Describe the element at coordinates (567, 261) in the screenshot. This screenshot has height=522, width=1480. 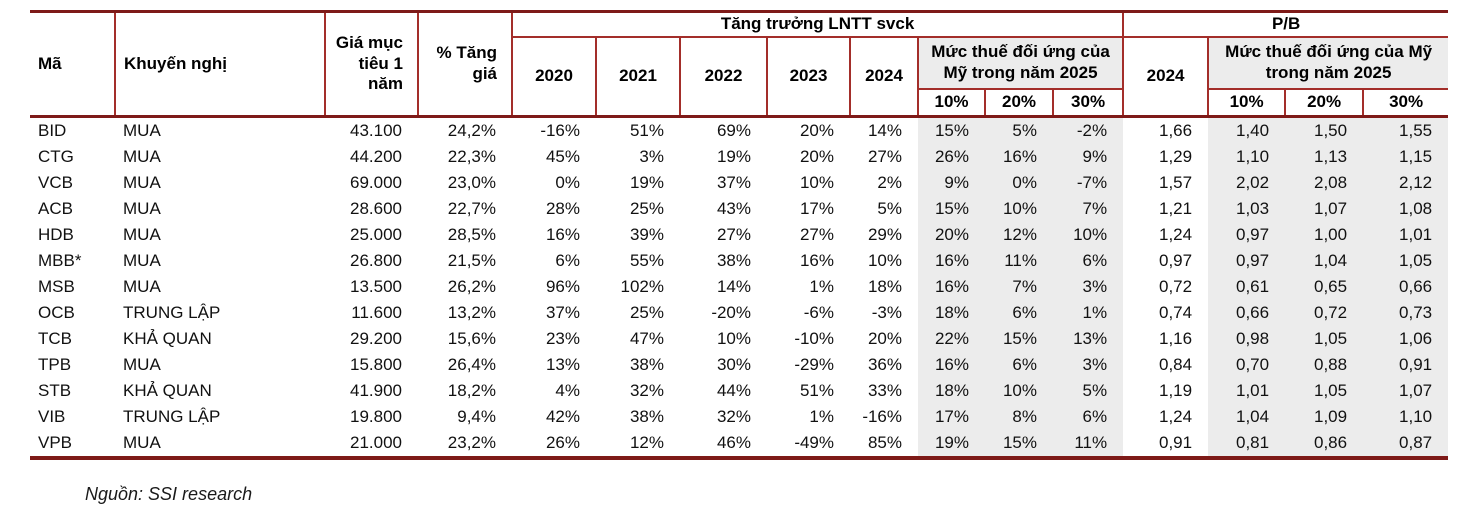
I see `cell-growth-2020: 6%` at that location.